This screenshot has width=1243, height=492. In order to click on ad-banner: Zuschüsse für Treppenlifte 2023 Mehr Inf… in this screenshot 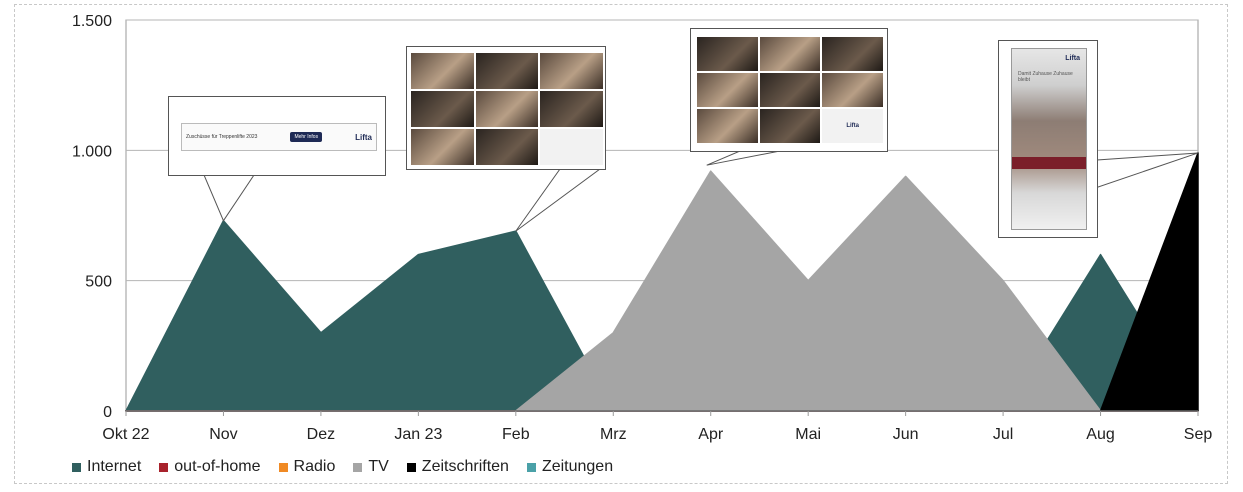, I will do `click(279, 137)`.